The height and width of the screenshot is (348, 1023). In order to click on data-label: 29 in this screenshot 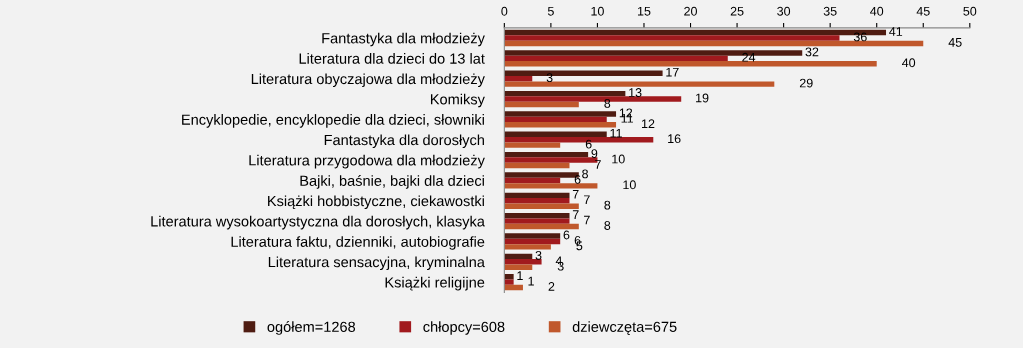, I will do `click(806, 83)`.